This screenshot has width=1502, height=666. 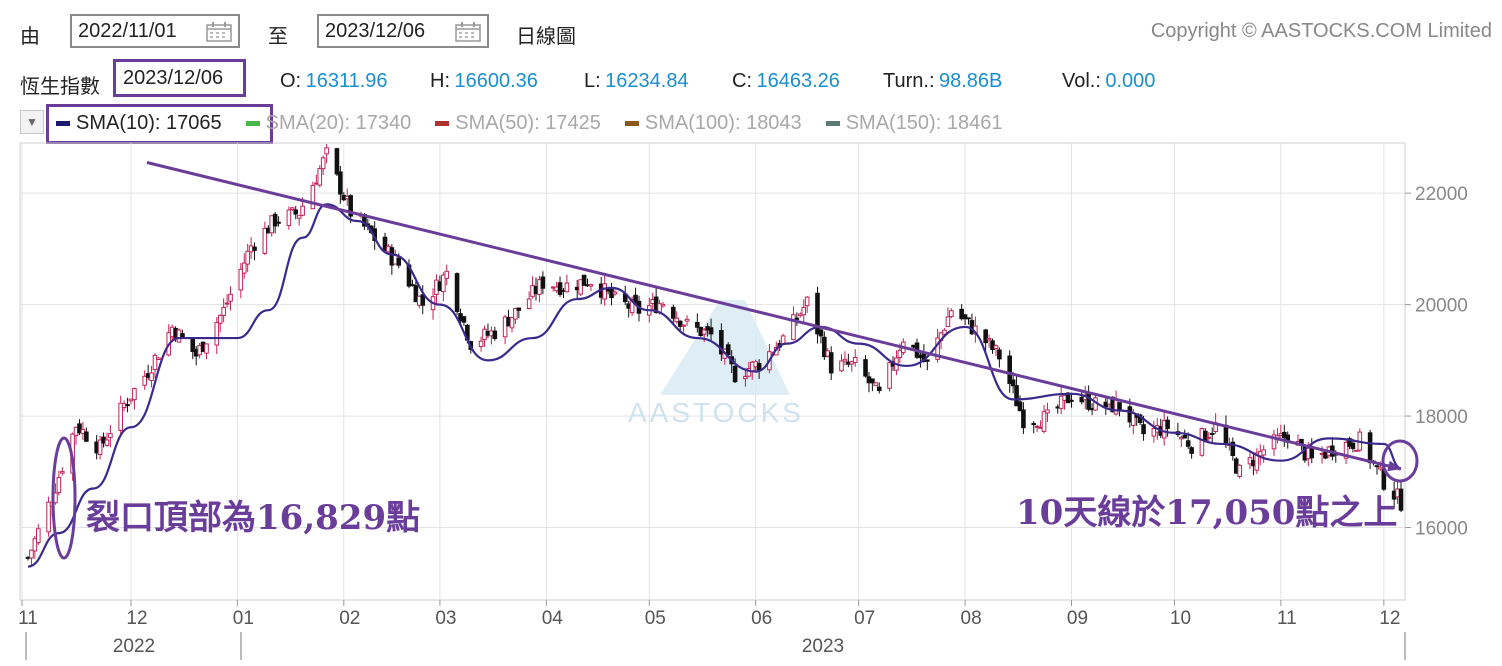 What do you see at coordinates (252, 123) in the screenshot?
I see `sma20-swatch` at bounding box center [252, 123].